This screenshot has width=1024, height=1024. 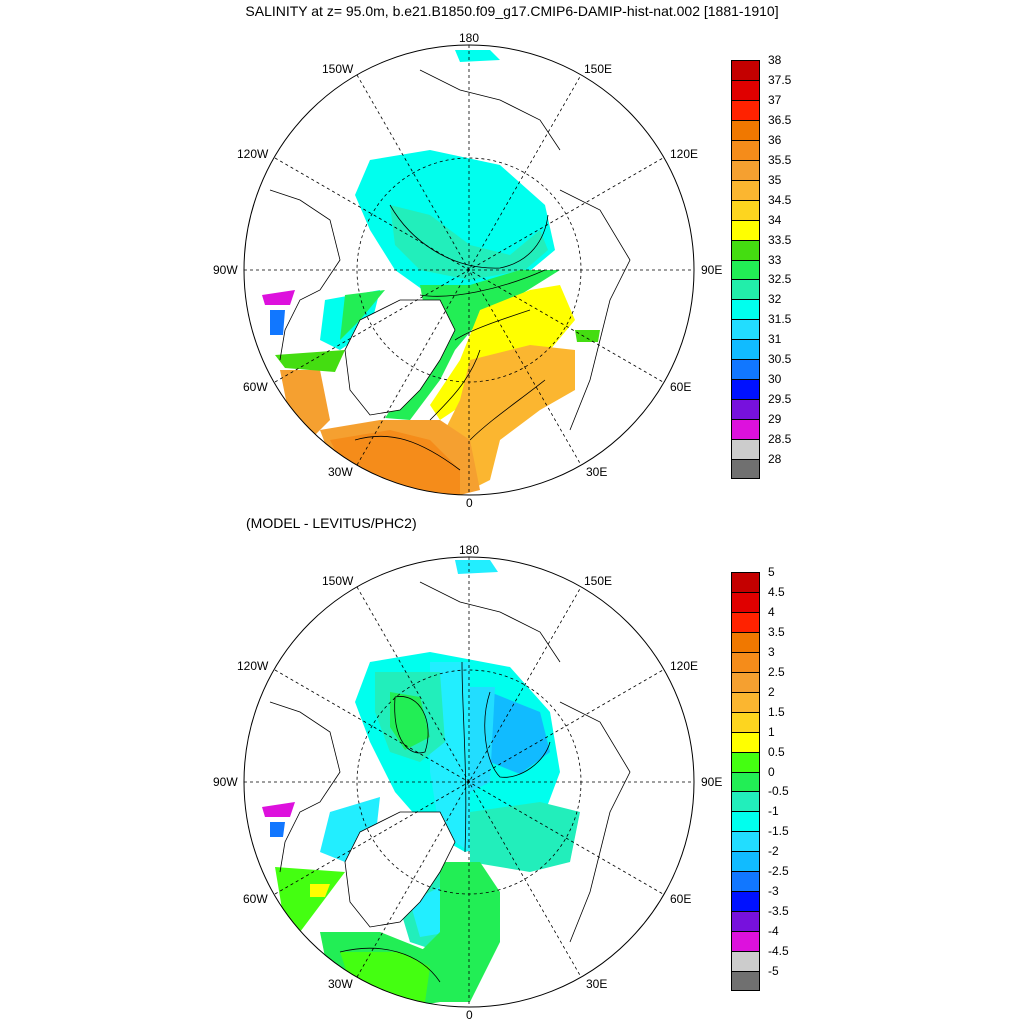 What do you see at coordinates (745, 270) in the screenshot?
I see `salinity-colorbar` at bounding box center [745, 270].